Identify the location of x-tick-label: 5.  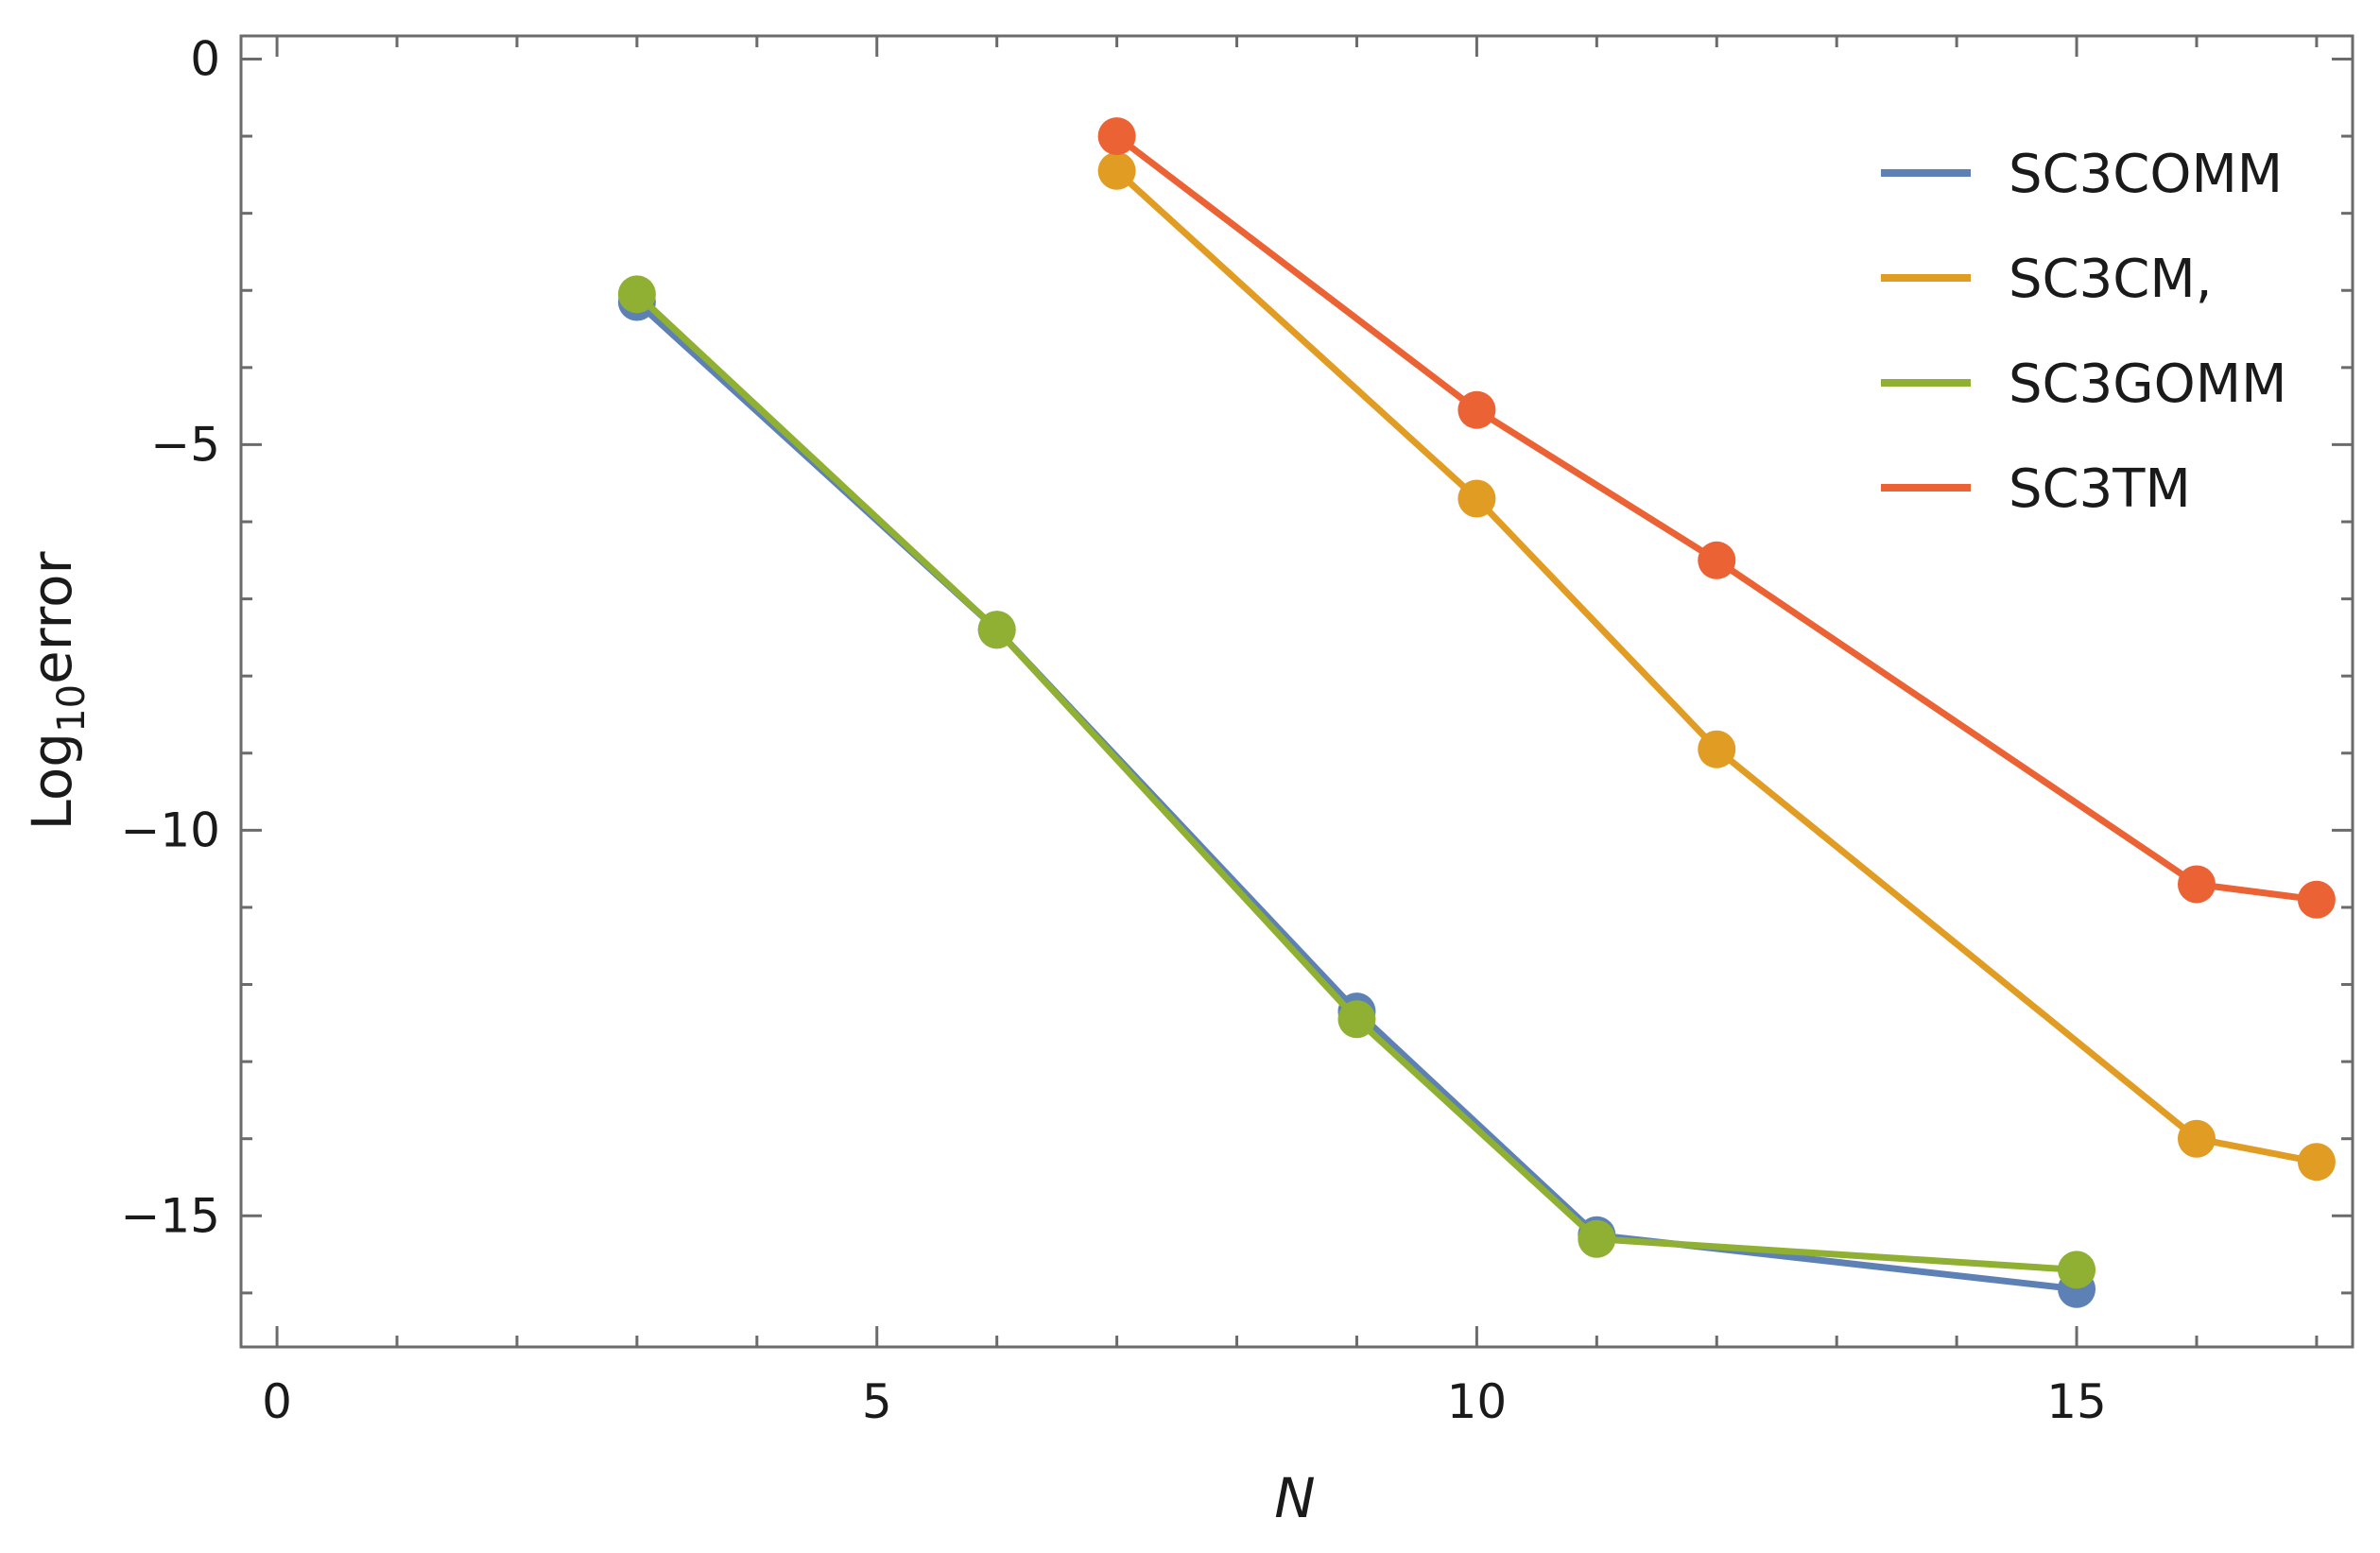
(877, 1401).